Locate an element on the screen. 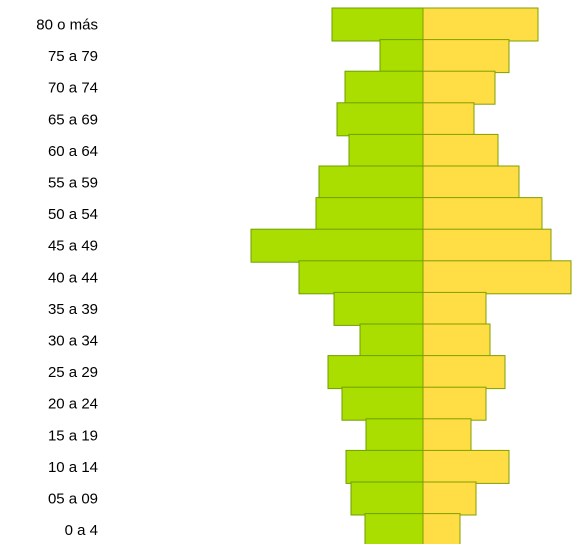  category-label-4: 60 a 64 is located at coordinates (73, 151).